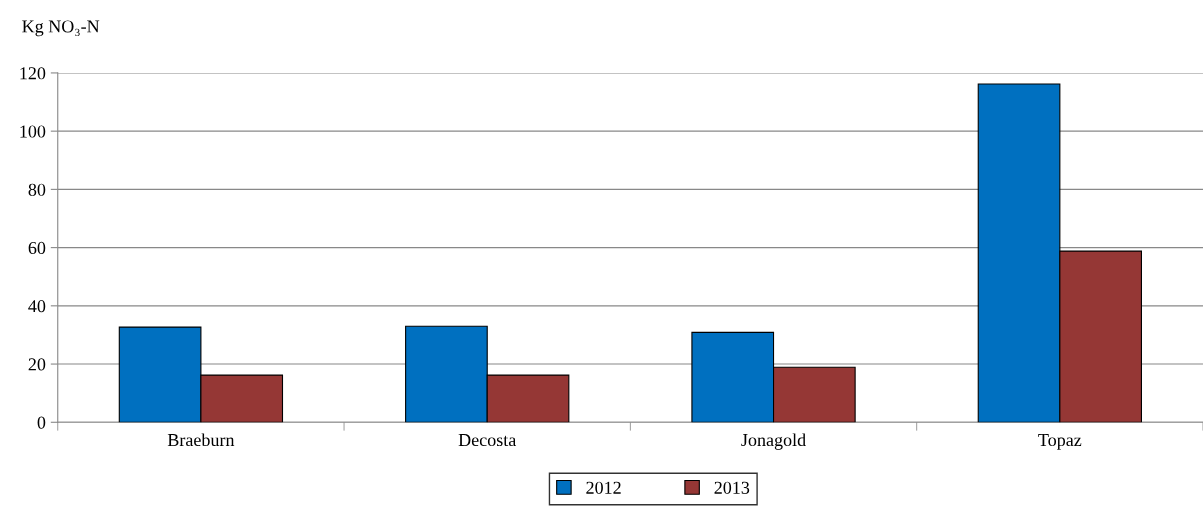 Image resolution: width=1203 pixels, height=510 pixels. I want to click on x-tick-label: Topaz, so click(1060, 442).